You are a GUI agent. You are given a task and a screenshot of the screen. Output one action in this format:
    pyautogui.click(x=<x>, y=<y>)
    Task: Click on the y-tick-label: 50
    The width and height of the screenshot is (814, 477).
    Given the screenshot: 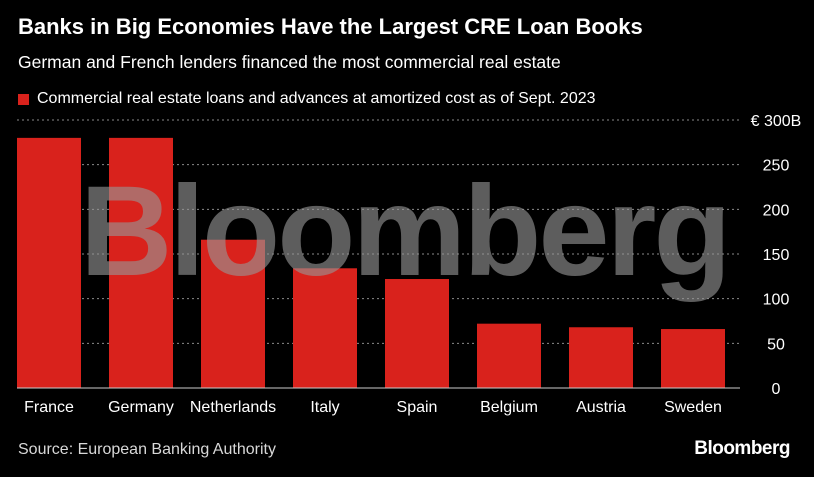 What is the action you would take?
    pyautogui.click(x=776, y=344)
    